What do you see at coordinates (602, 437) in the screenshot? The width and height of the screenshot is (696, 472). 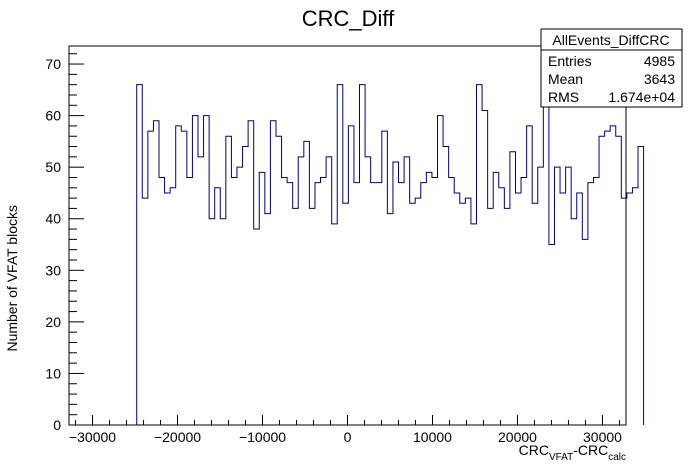 I see `x-tick-label: 30000` at bounding box center [602, 437].